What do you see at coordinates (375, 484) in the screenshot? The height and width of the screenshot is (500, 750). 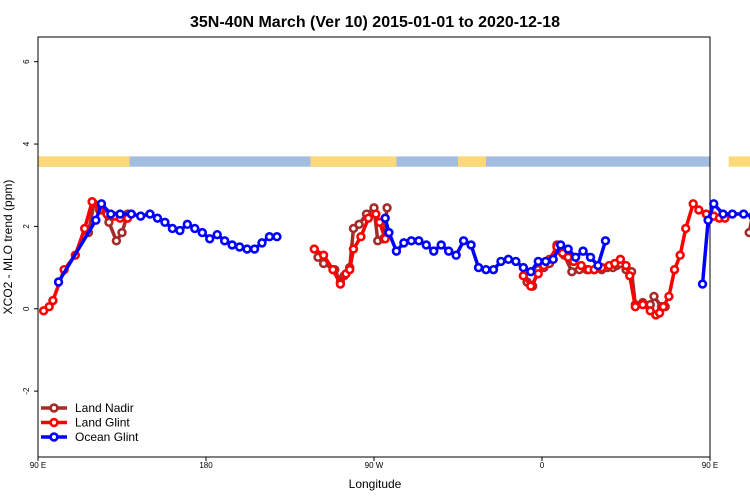 I see `x-axis-label: Longitude` at bounding box center [375, 484].